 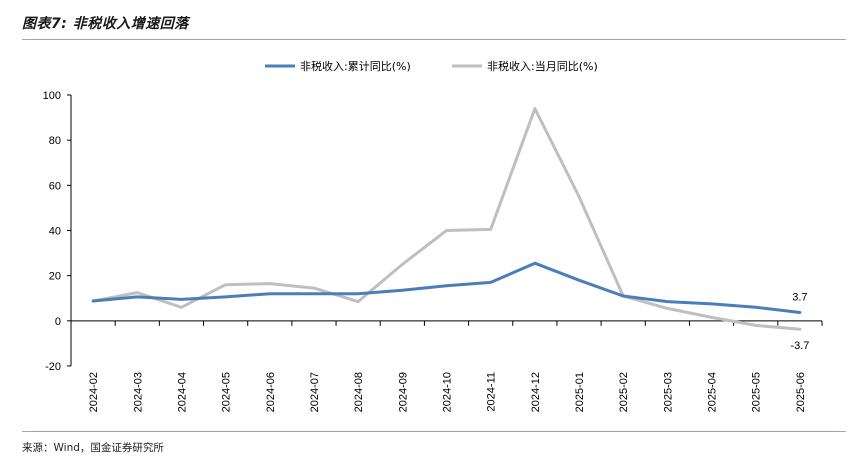 I want to click on x-tick-label: 2025-03, so click(x=668, y=392).